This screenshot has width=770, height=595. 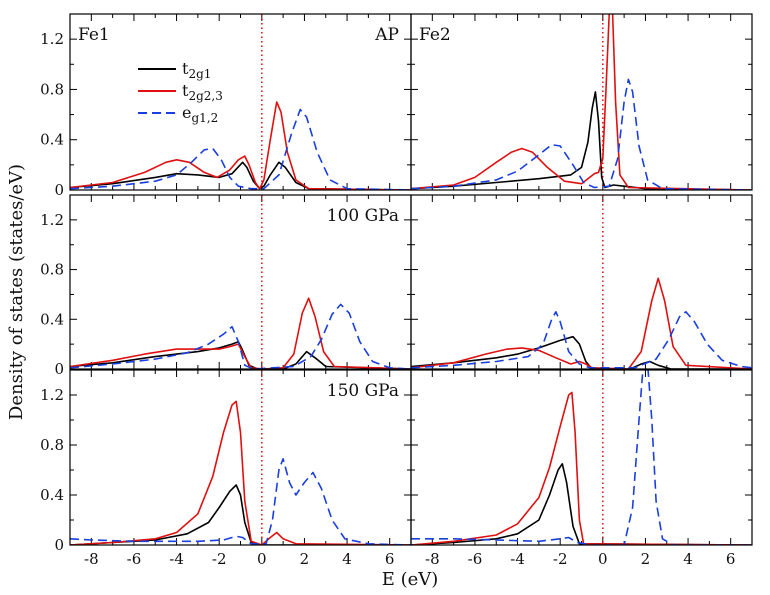 I want to click on panel-2-1: -8 -6 -4 -2 0 2 4 6, so click(x=581, y=468).